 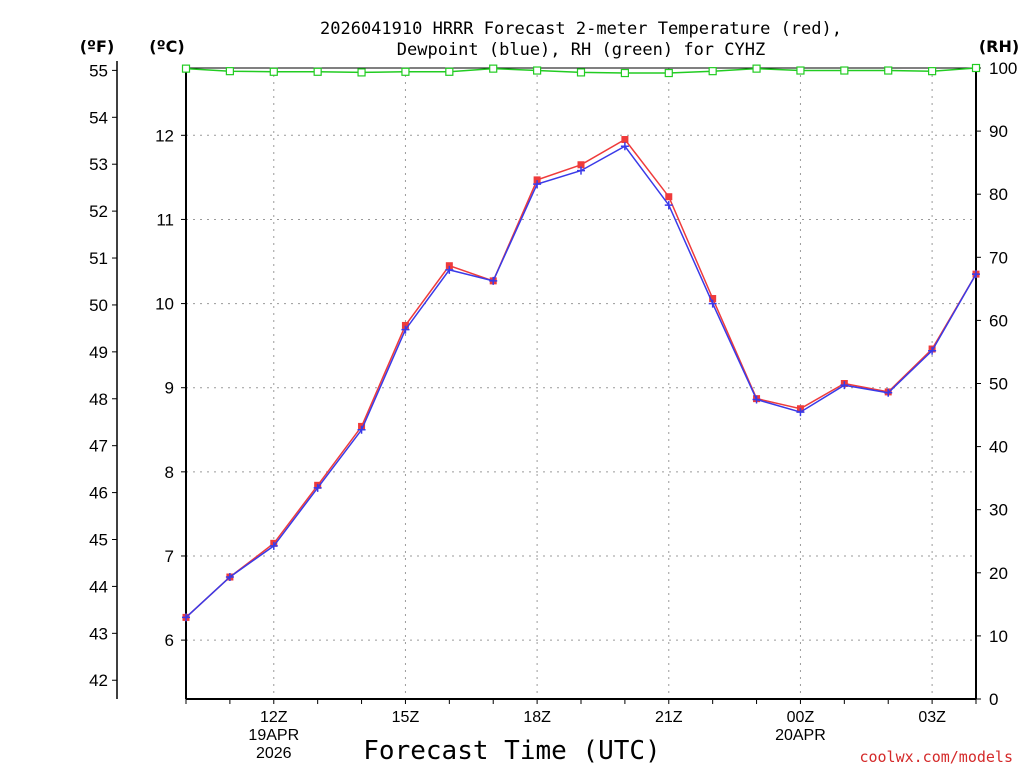 What do you see at coordinates (98, 352) in the screenshot?
I see `fahrenheit-tick-label: 49` at bounding box center [98, 352].